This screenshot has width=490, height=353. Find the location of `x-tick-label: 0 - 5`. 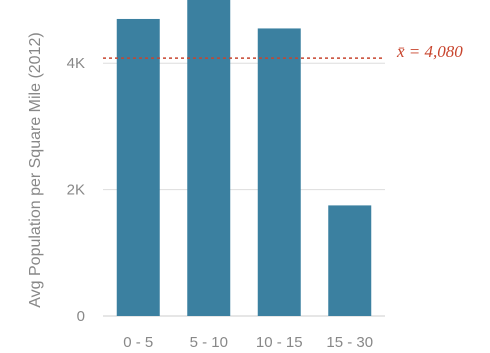

x-tick-label: 0 - 5 is located at coordinates (138, 342).